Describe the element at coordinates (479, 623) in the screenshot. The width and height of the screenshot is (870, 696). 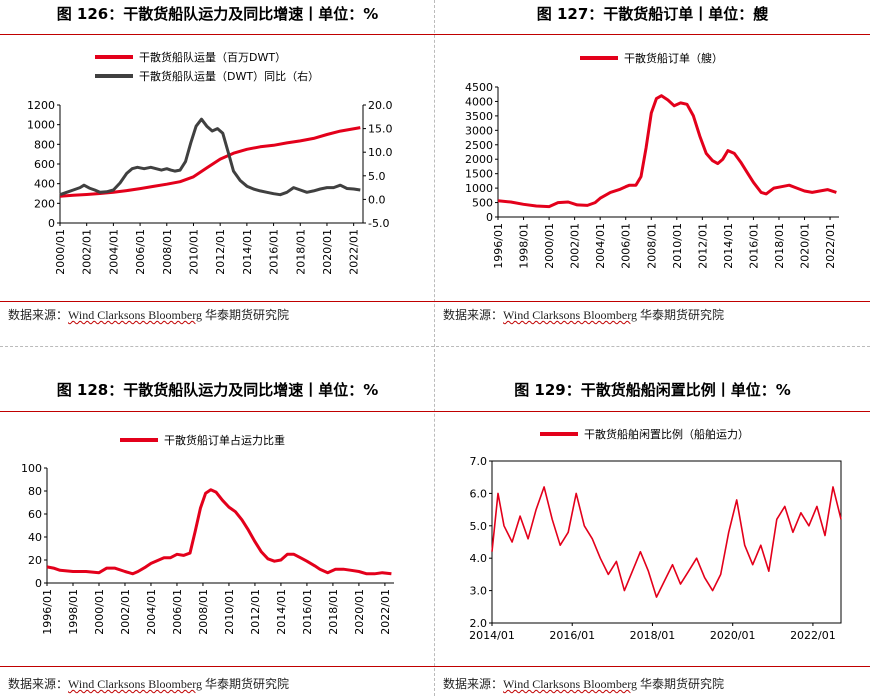
I see `y-tick-label: 2.0` at that location.